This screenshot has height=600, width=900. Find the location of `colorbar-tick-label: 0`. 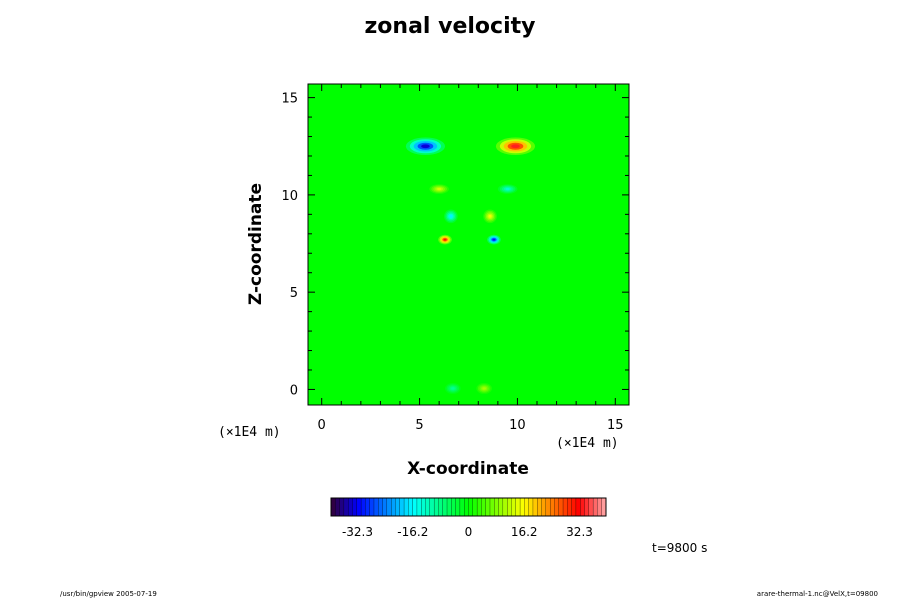

colorbar-tick-label: 0 is located at coordinates (469, 532).